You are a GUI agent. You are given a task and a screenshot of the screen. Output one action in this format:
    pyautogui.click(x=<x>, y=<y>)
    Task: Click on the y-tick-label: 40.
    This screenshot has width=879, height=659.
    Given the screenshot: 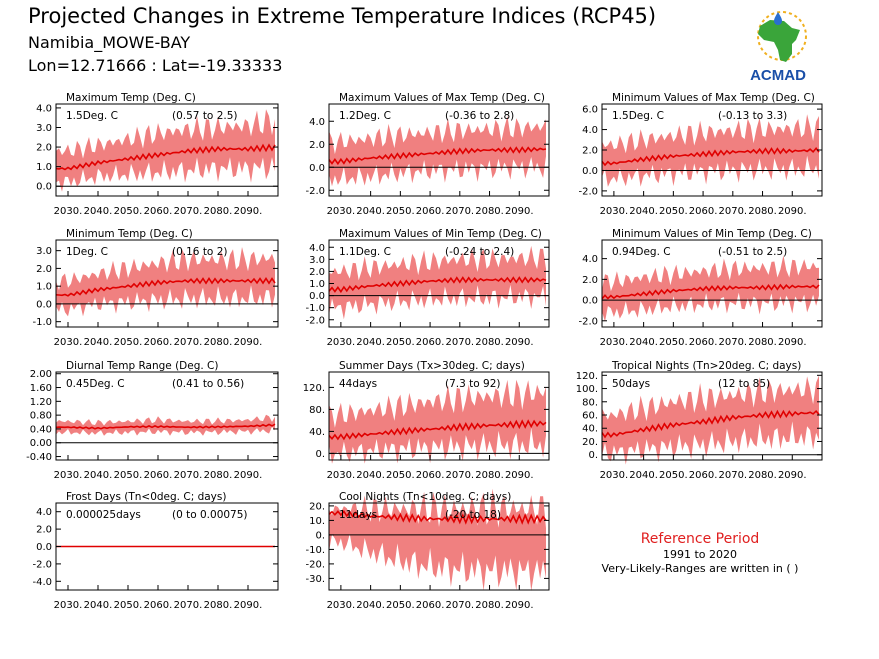 What is the action you would take?
    pyautogui.click(x=590, y=429)
    